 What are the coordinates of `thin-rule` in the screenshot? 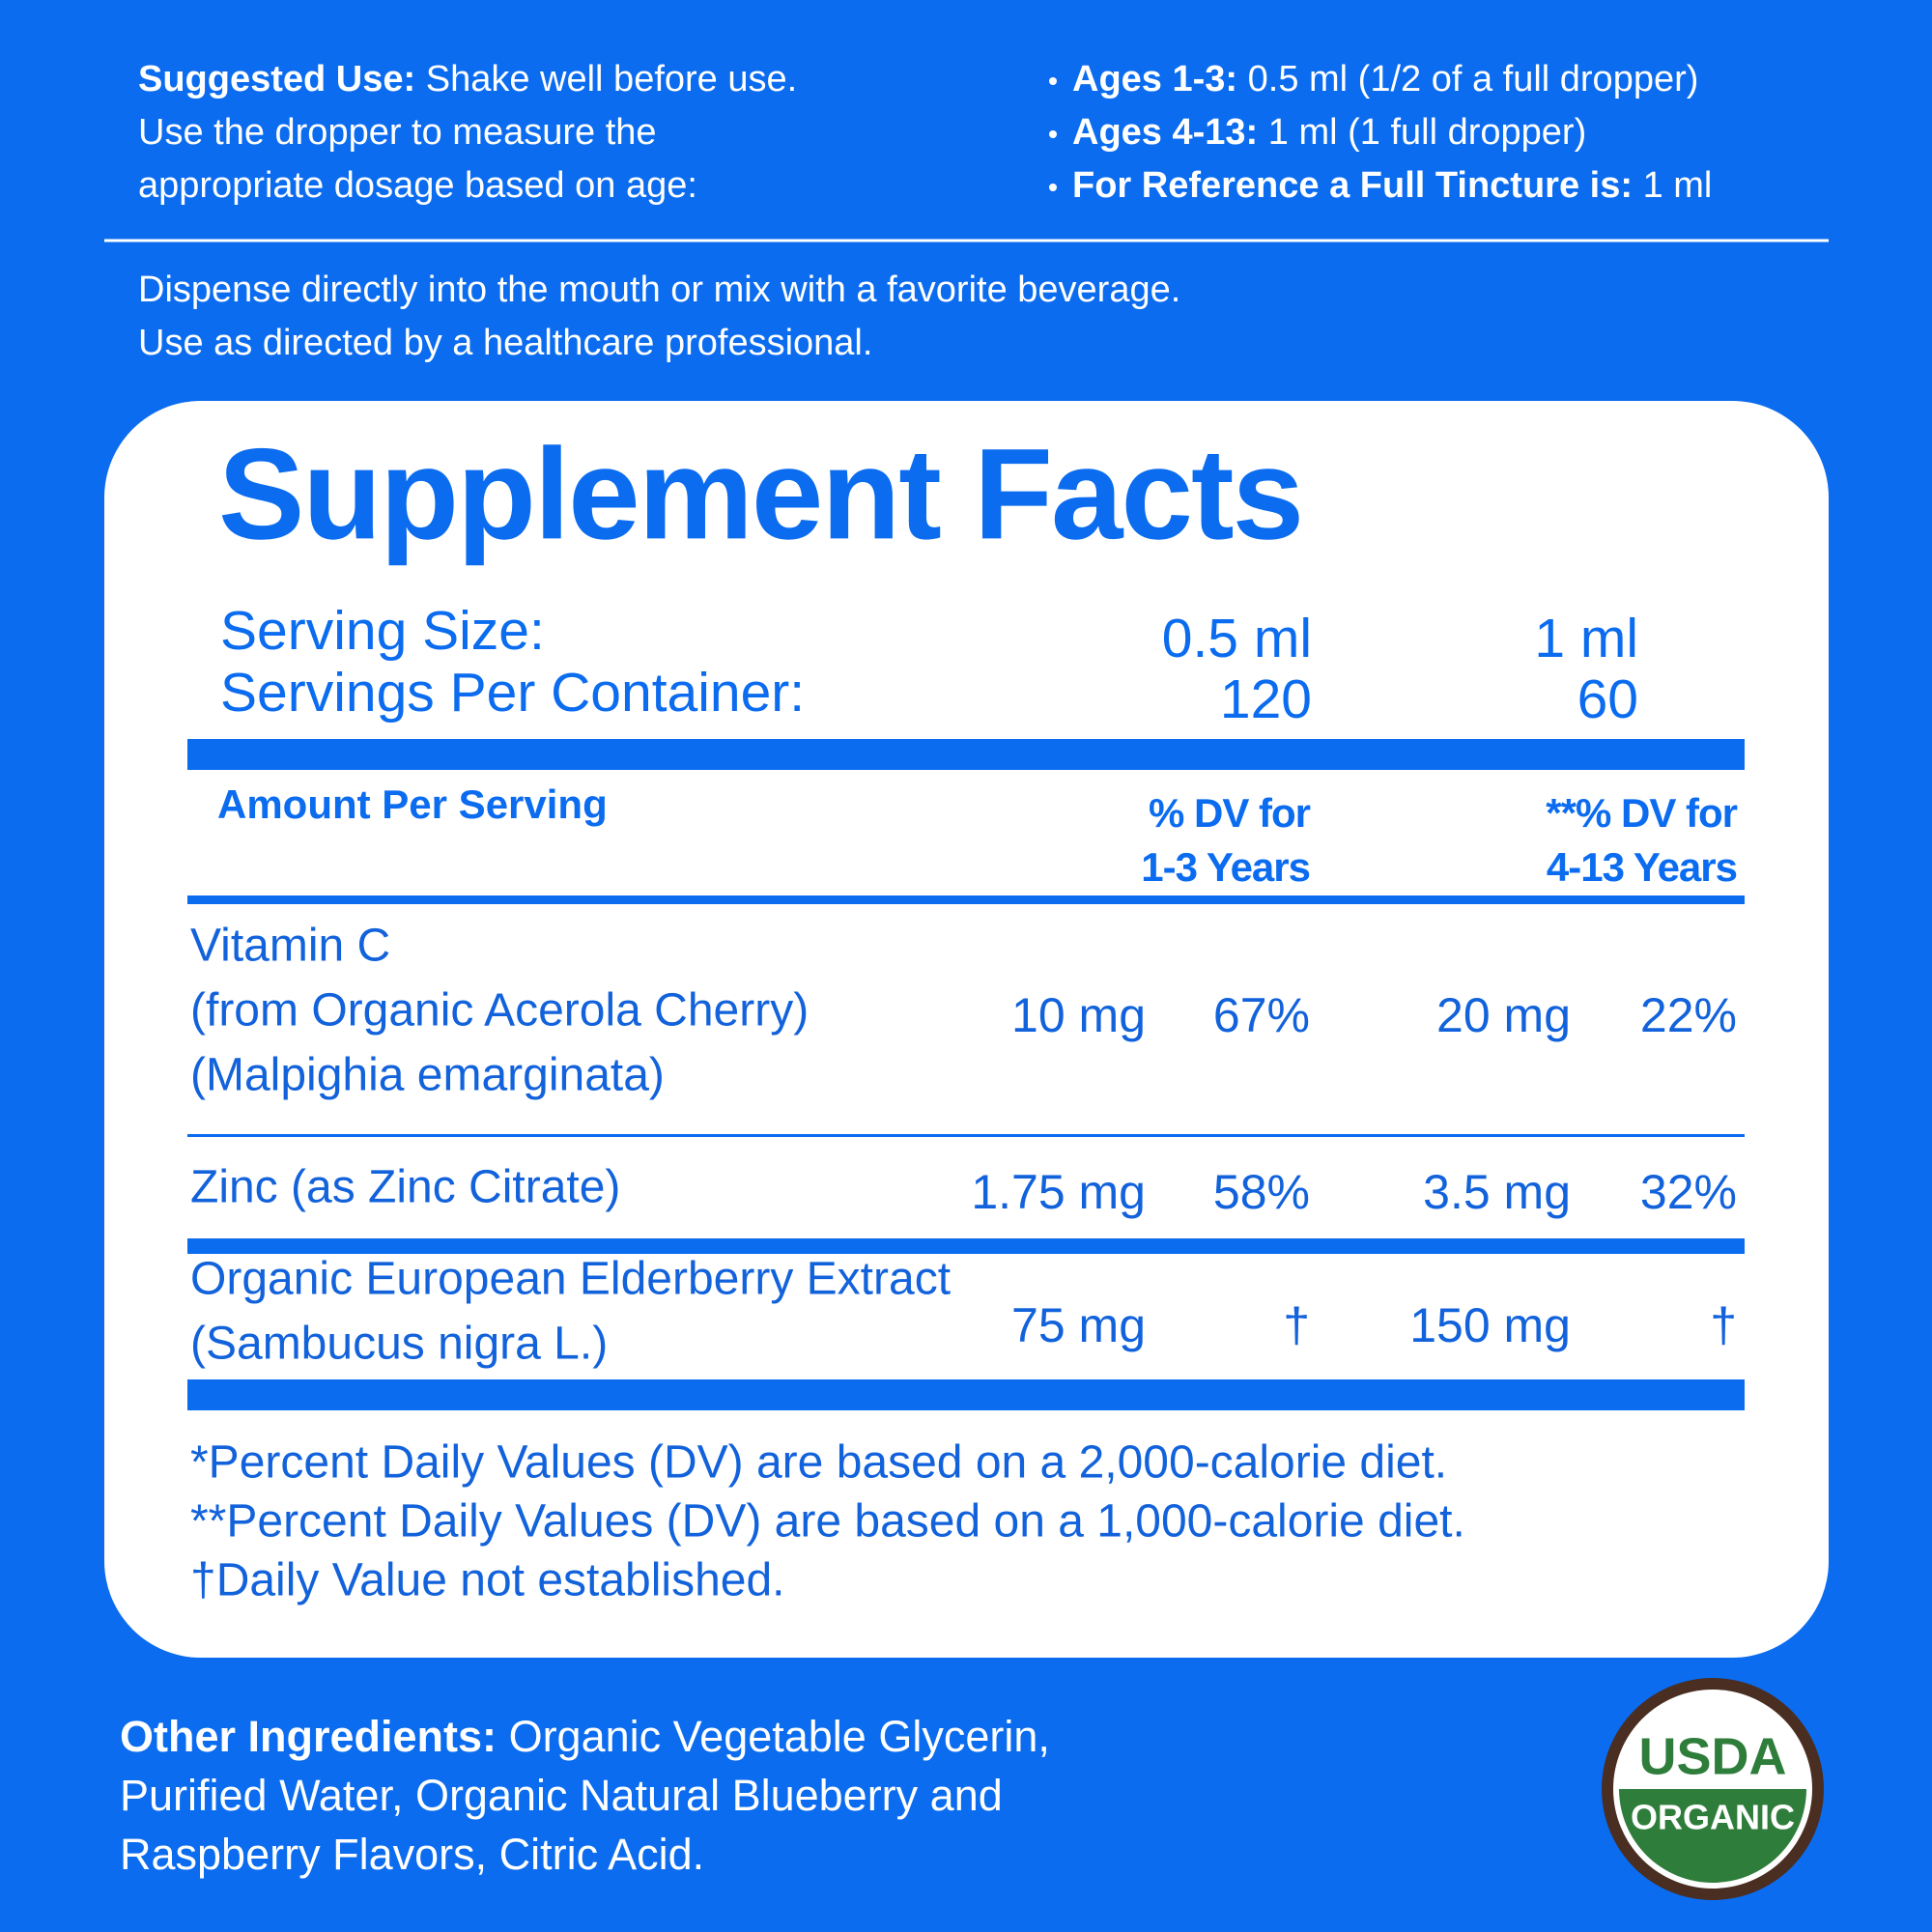 It's located at (966, 1135).